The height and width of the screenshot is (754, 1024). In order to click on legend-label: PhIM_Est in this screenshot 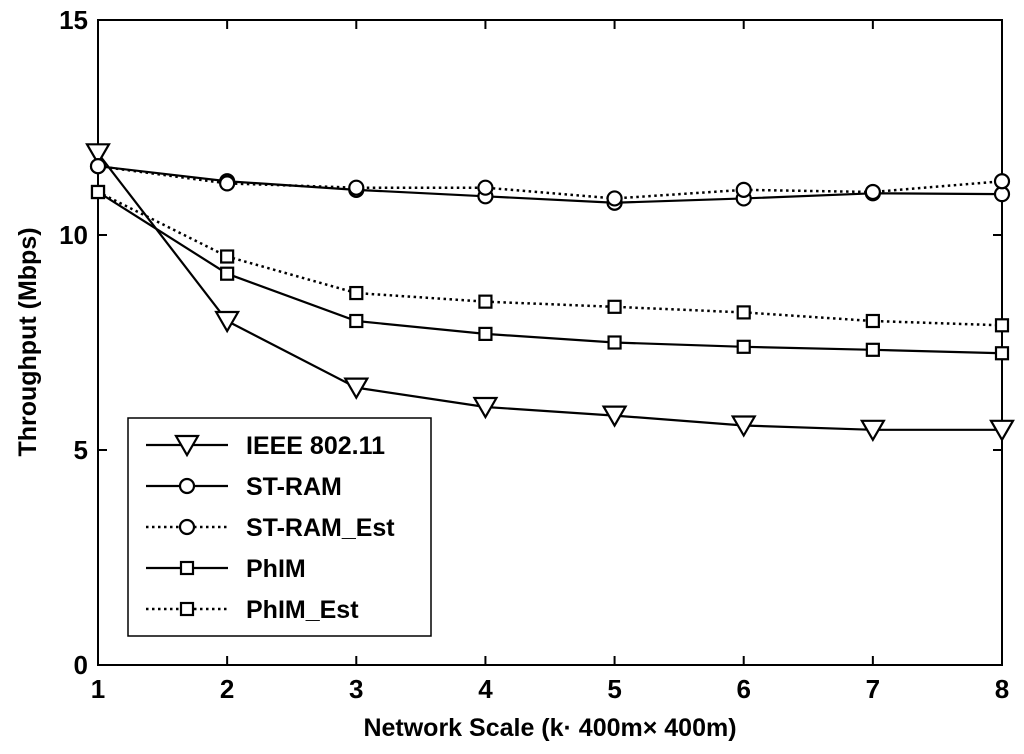, I will do `click(302, 610)`.